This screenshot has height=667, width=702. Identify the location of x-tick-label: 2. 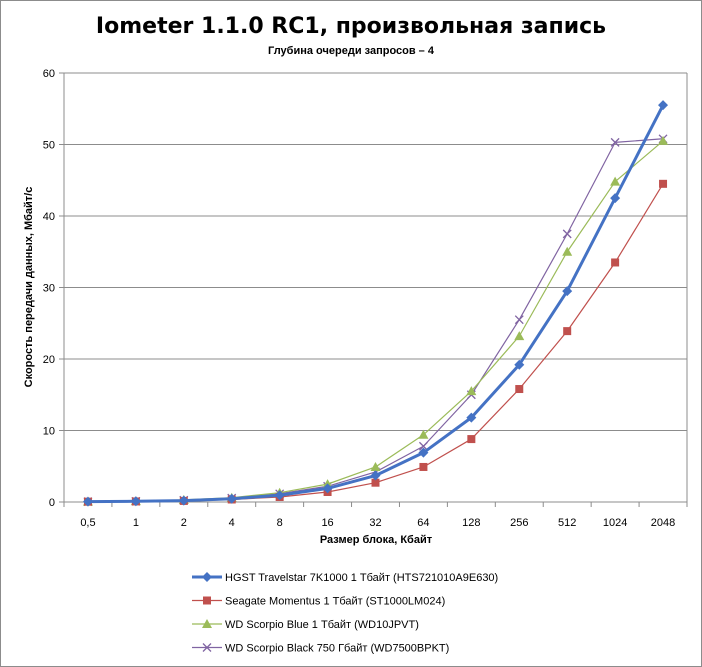
(184, 523).